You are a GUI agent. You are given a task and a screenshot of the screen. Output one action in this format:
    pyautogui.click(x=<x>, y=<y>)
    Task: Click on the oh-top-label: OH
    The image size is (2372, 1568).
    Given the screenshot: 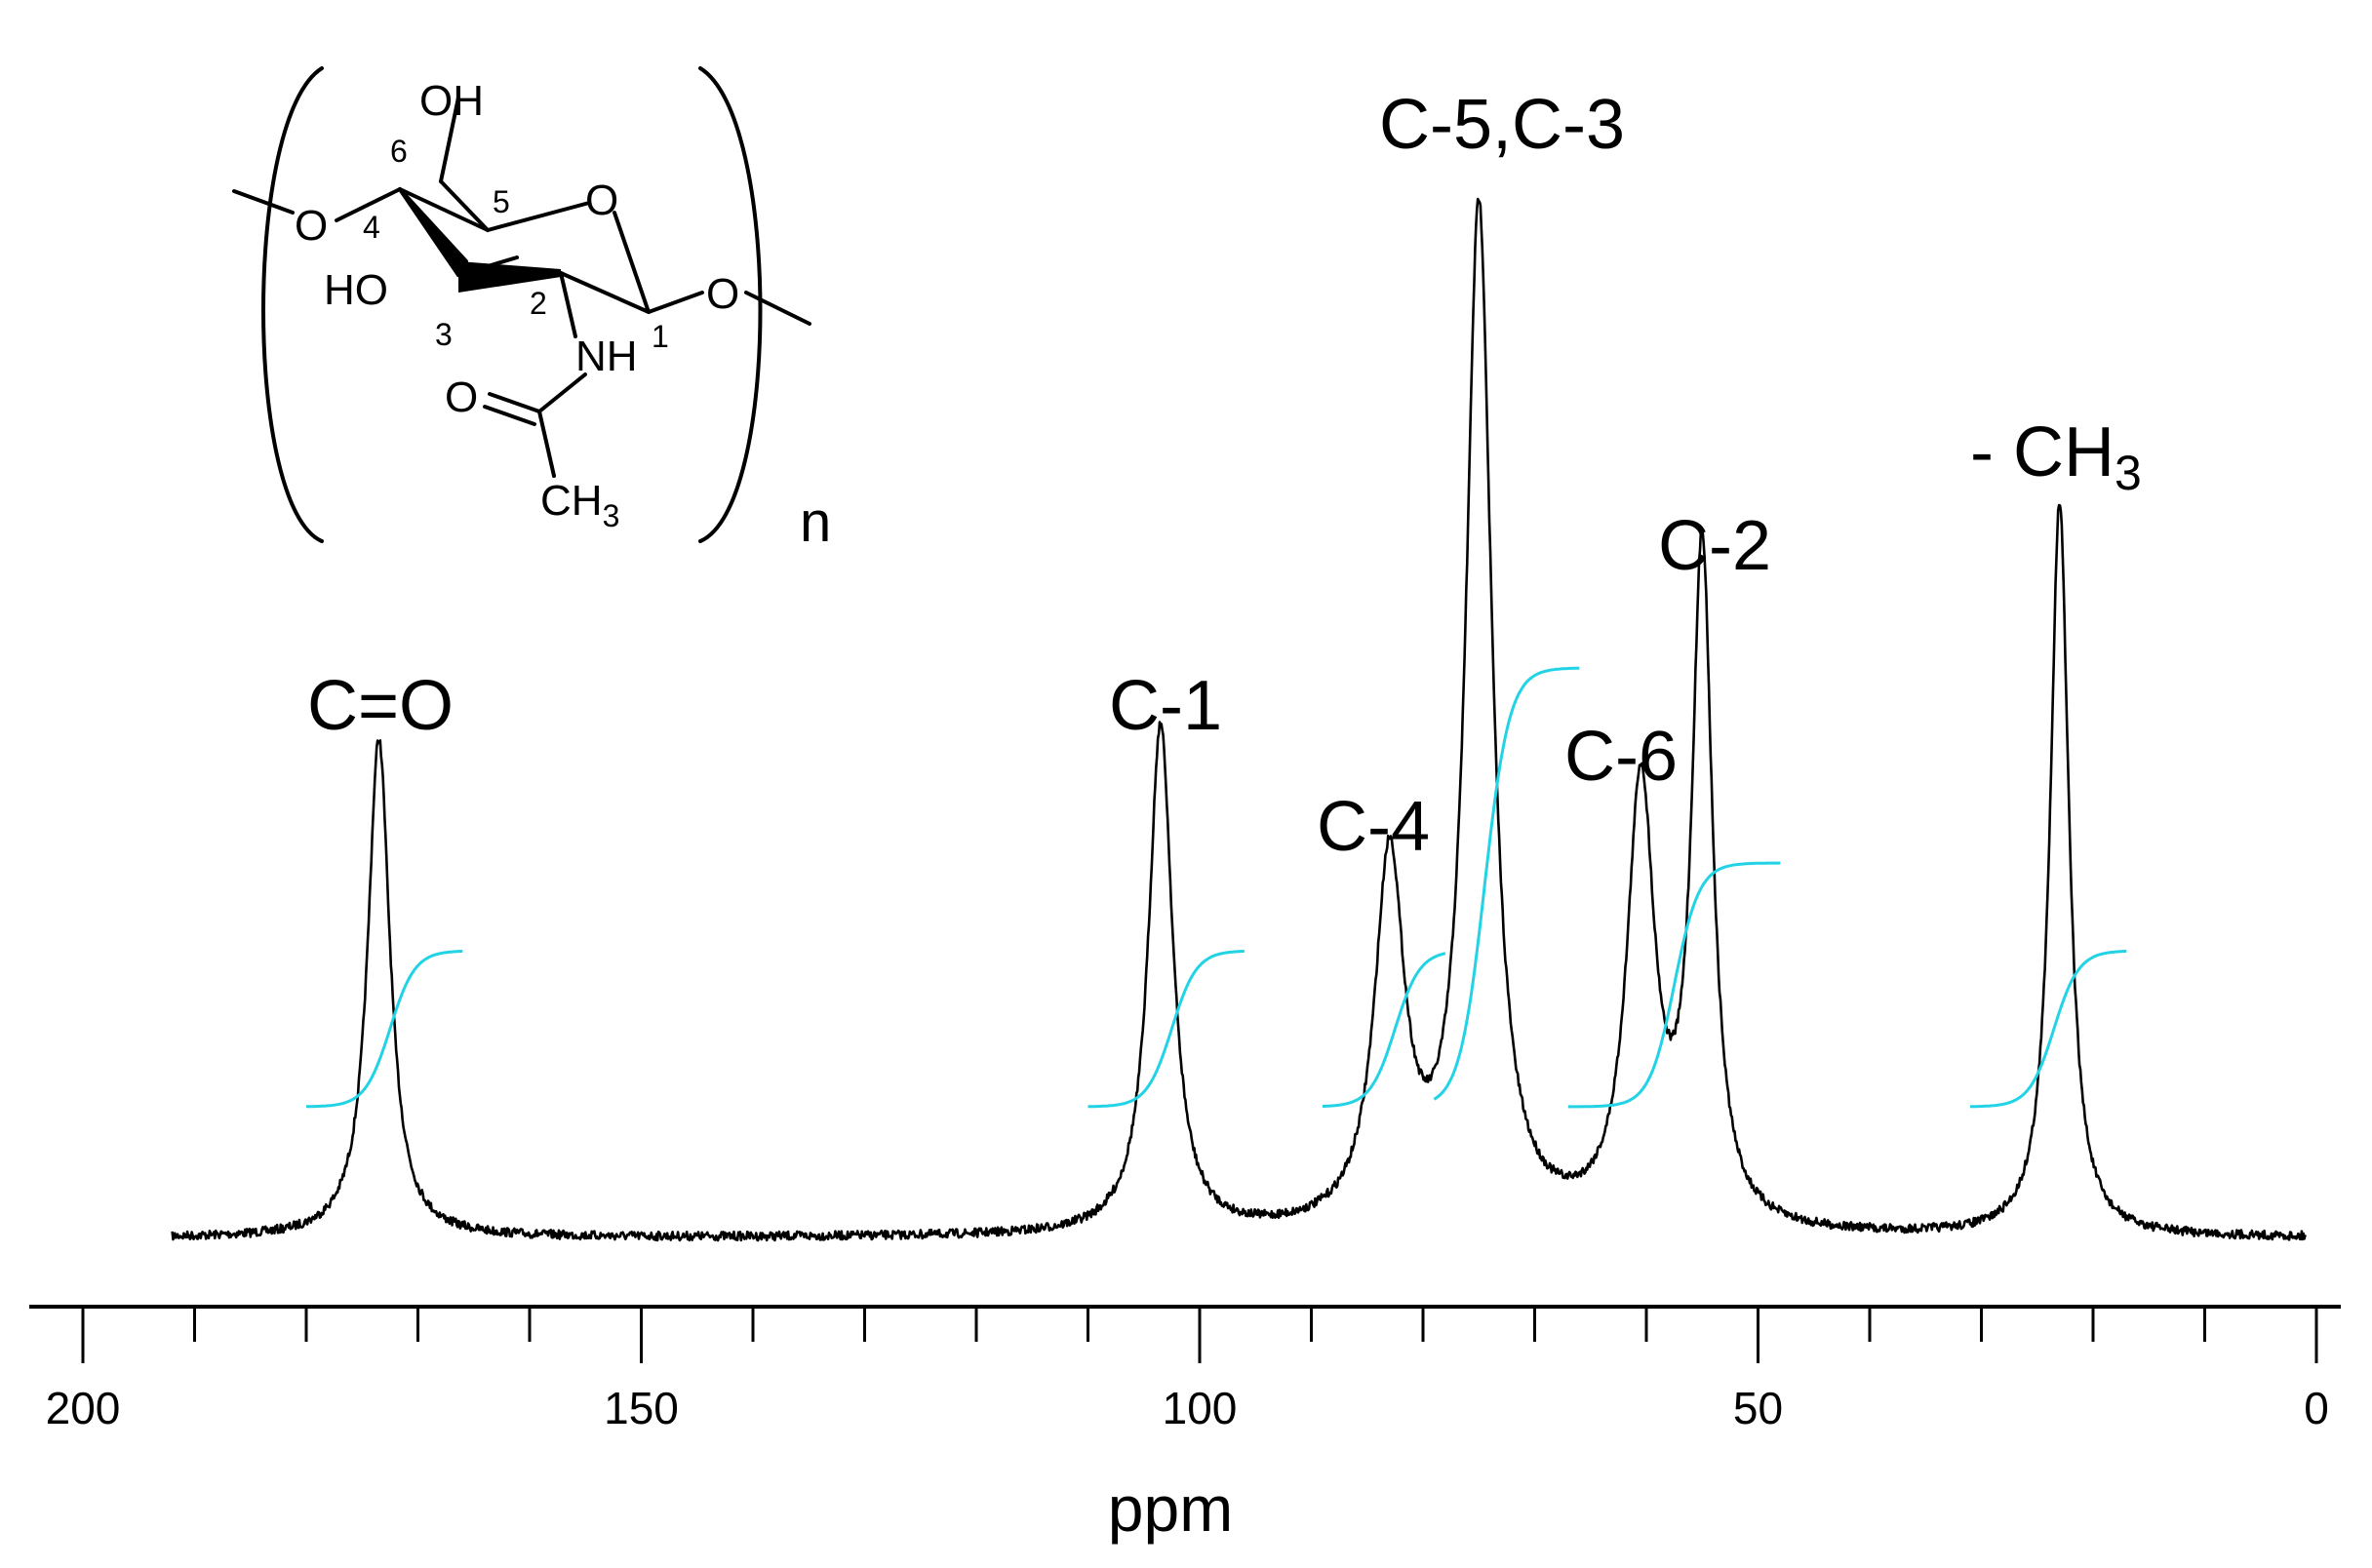 What is the action you would take?
    pyautogui.click(x=451, y=101)
    